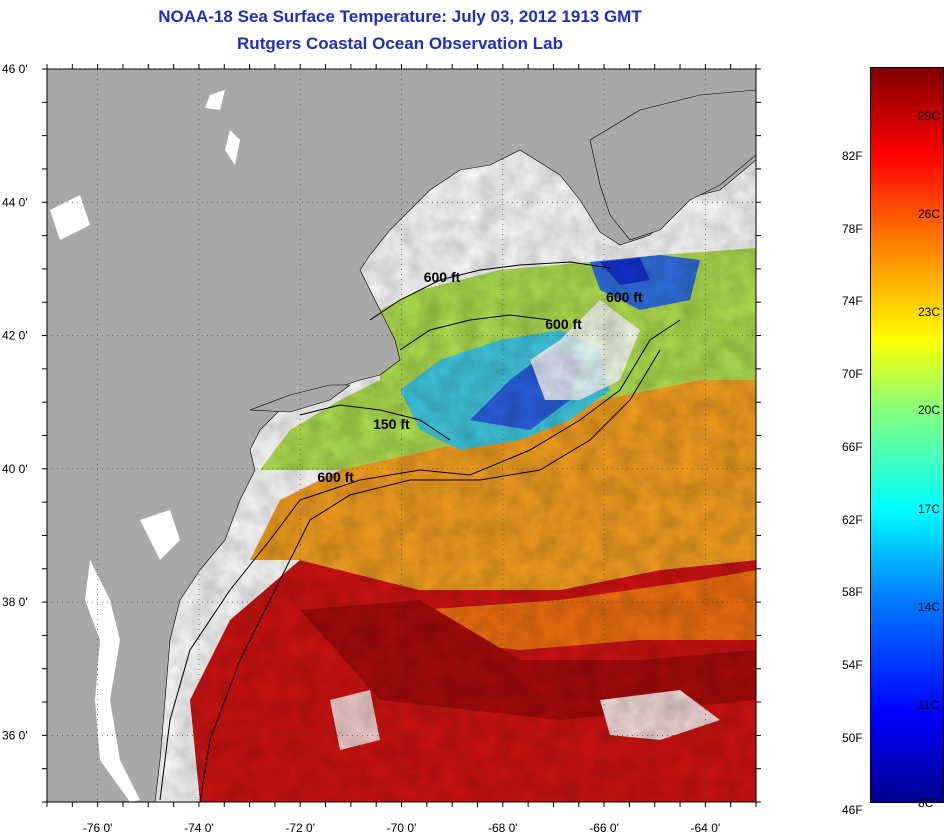  I want to click on lon-tick-label: -72 0', so click(300, 828).